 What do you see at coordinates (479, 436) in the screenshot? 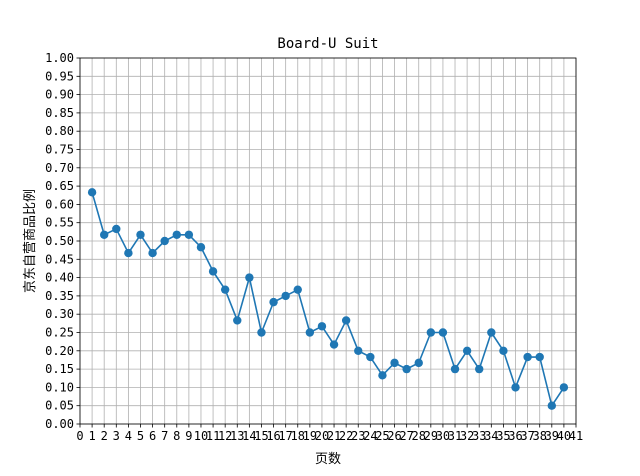
I see `x-tick-label: 33` at bounding box center [479, 436].